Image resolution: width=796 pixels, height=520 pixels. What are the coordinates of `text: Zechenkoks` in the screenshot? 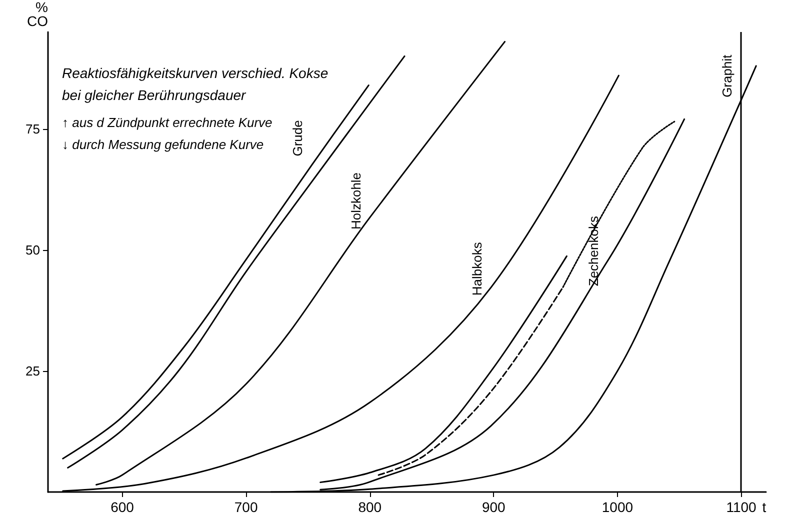 It's located at (594, 251).